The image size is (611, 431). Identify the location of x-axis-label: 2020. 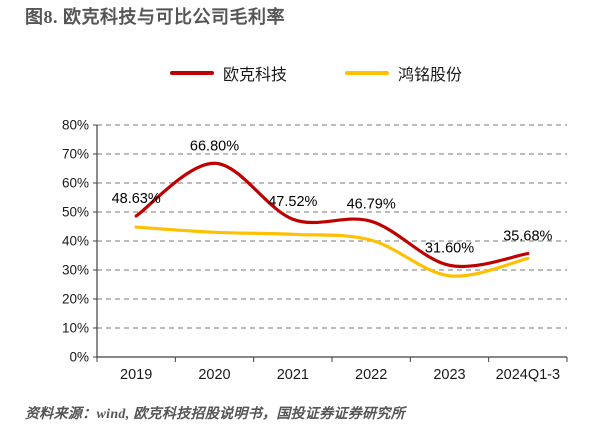
(214, 375).